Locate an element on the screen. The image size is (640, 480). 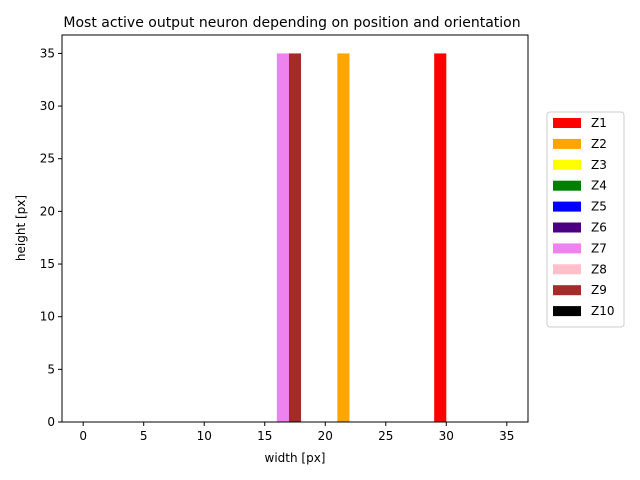
y-tick-label: 25 is located at coordinates (47, 159).